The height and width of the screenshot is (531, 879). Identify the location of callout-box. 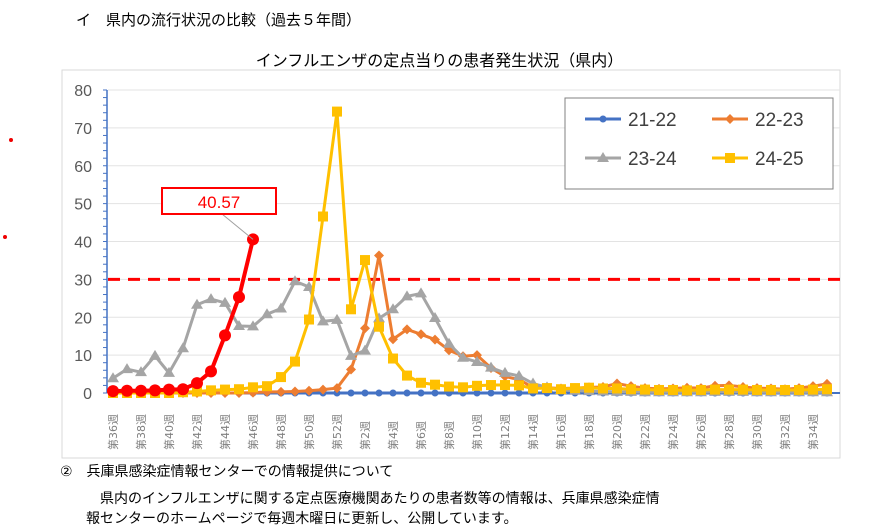
(219, 201).